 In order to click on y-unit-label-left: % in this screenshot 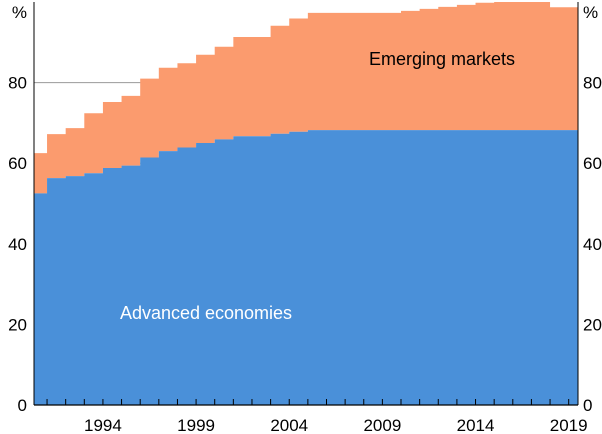, I will do `click(19, 12)`.